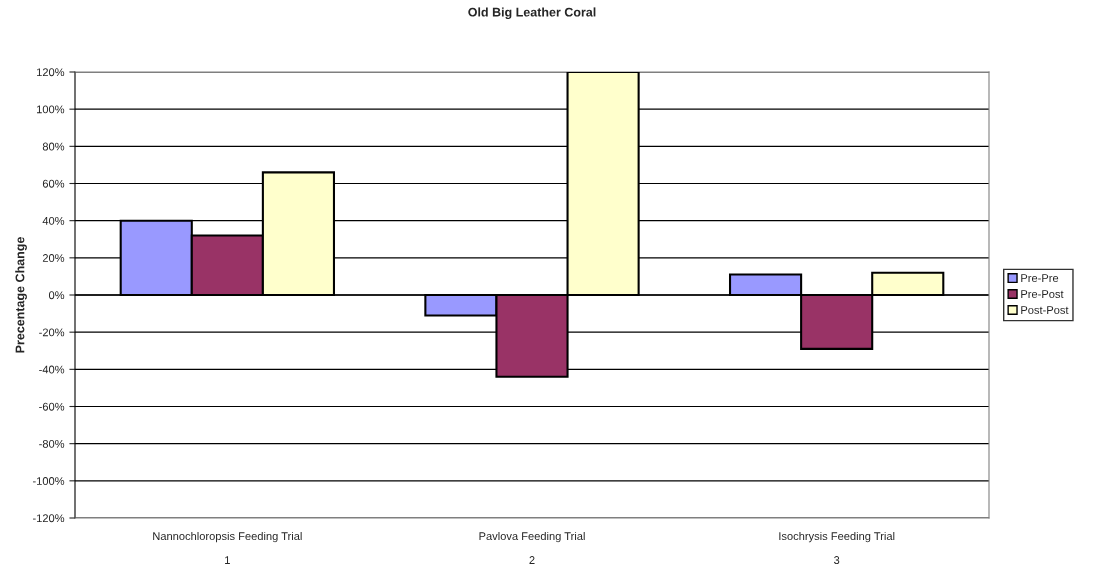 Image resolution: width=1094 pixels, height=576 pixels. Describe the element at coordinates (48, 518) in the screenshot. I see `y-tick-label: -120%` at that location.